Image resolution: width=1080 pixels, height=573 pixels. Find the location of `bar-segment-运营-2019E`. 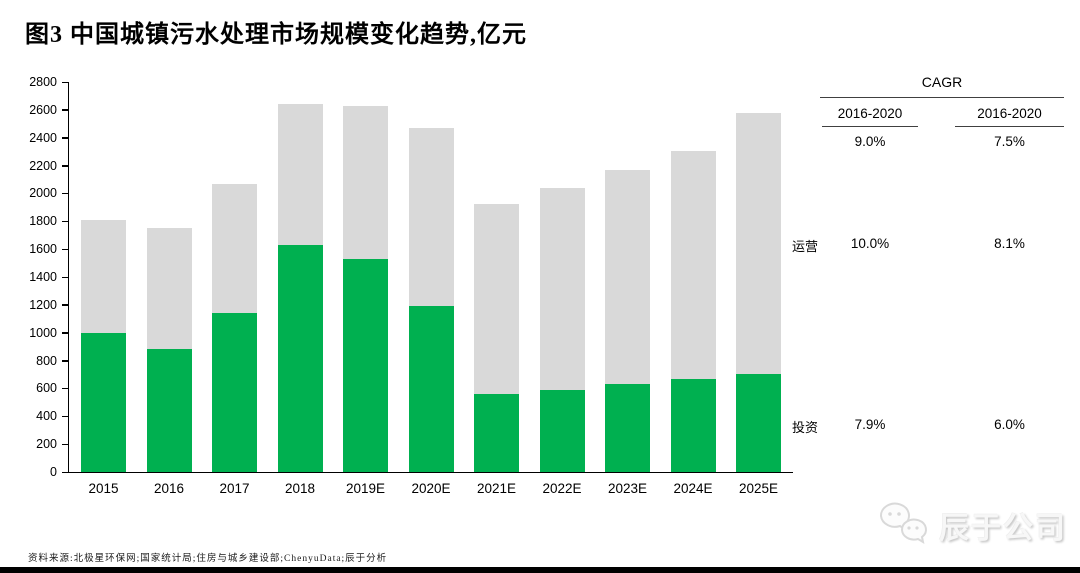

bar-segment-运营-2019E is located at coordinates (365, 182).